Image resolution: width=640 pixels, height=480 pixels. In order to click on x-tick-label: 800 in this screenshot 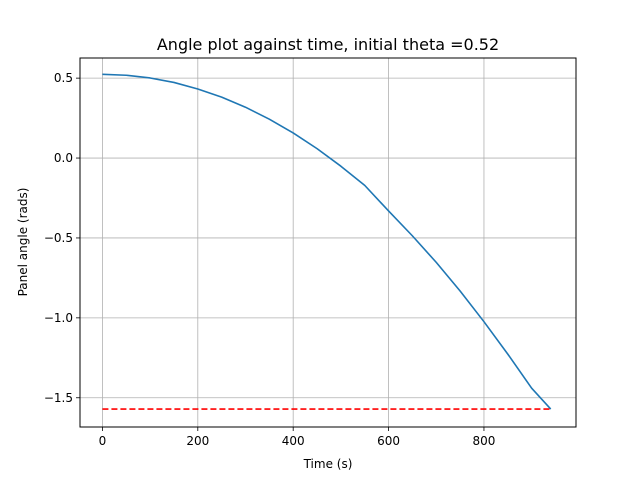, I will do `click(484, 441)`.